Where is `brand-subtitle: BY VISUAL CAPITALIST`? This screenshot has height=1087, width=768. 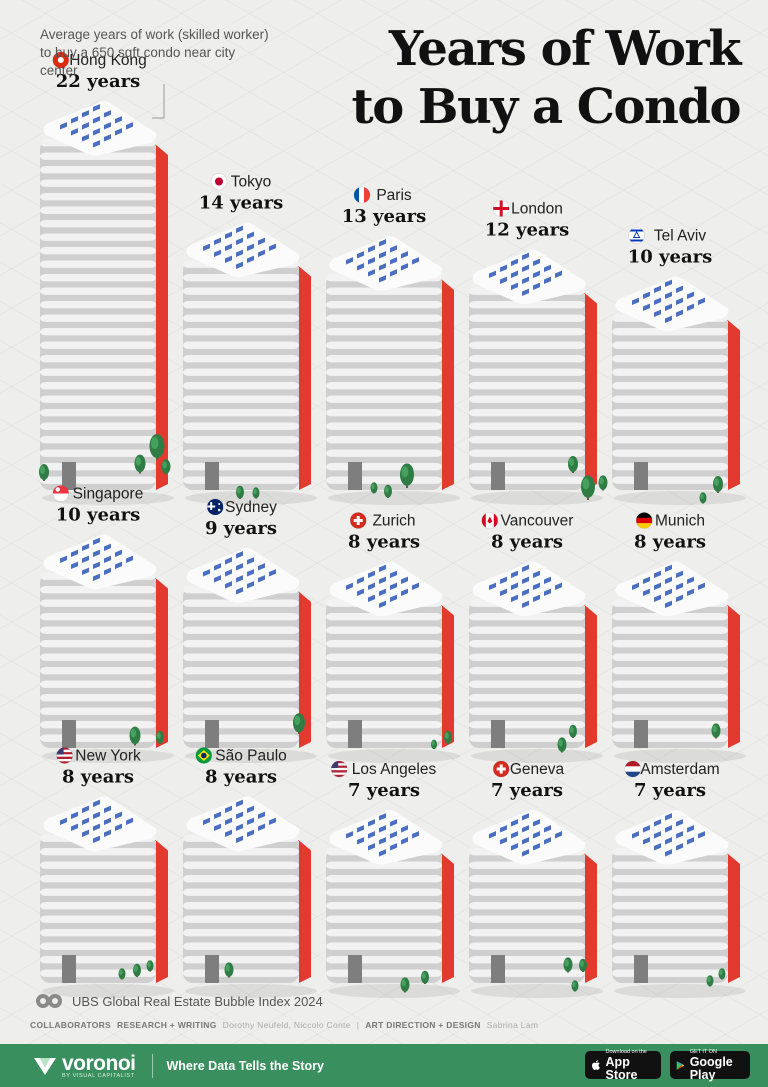 brand-subtitle: BY VISUAL CAPITALIST is located at coordinates (98, 1076).